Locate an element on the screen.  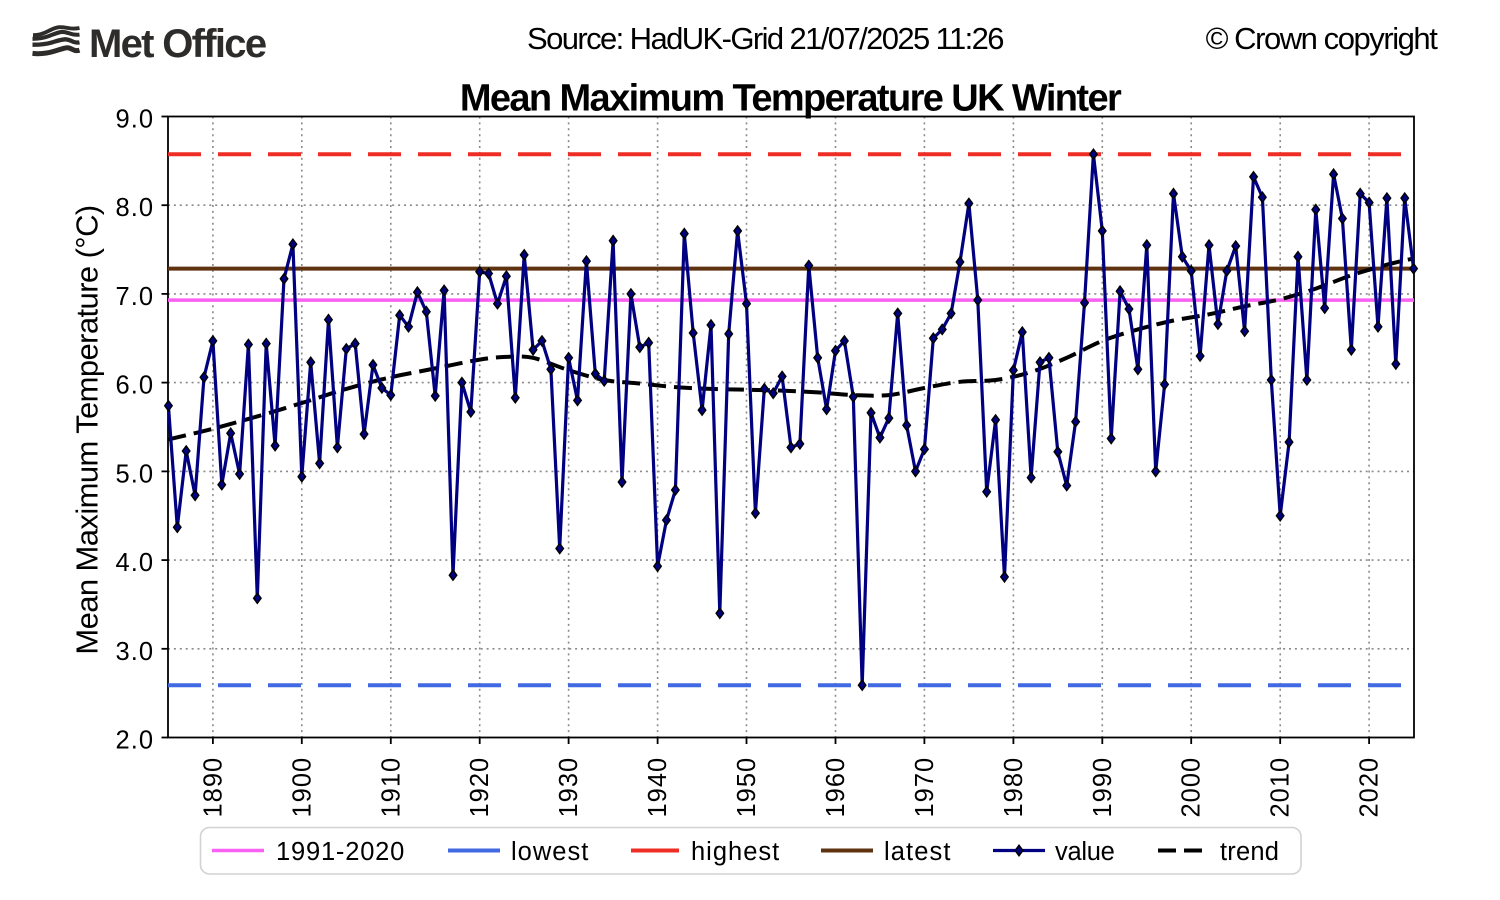
svg-text: 2000 is located at coordinates (1192, 787).